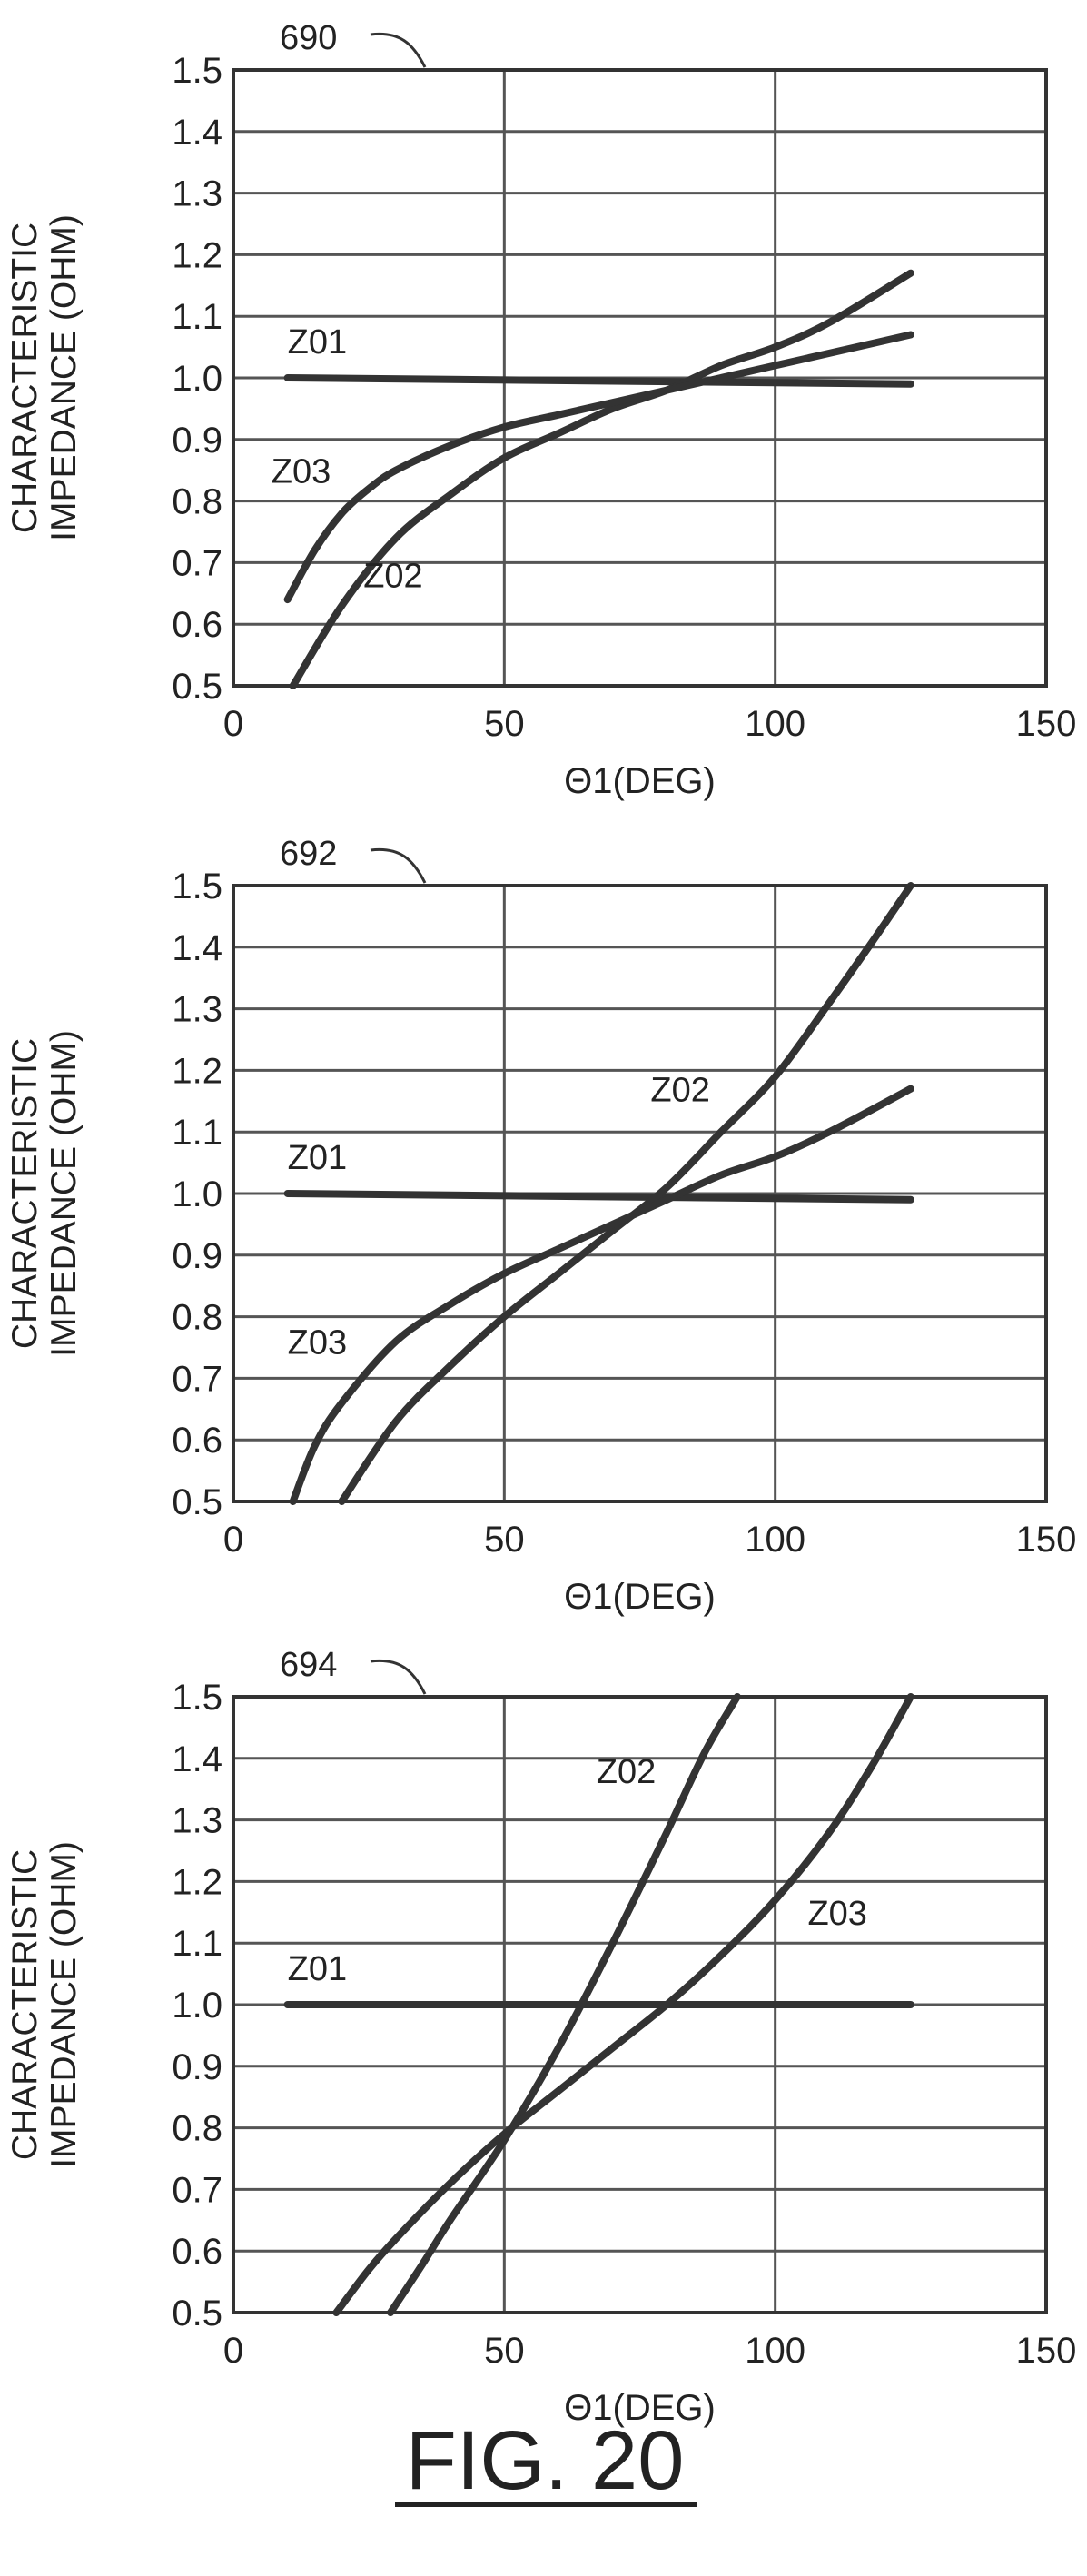  Describe the element at coordinates (308, 1665) in the screenshot. I see `reference-numeral: 694` at that location.